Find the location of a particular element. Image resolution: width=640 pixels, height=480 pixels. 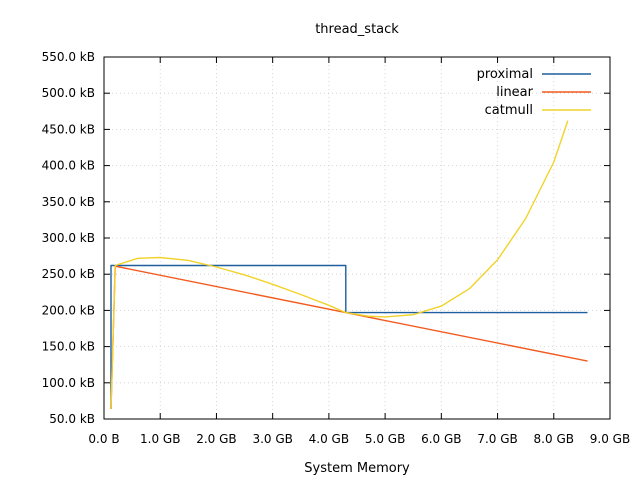

y-tick-label: 350.0 kB is located at coordinates (68, 202).